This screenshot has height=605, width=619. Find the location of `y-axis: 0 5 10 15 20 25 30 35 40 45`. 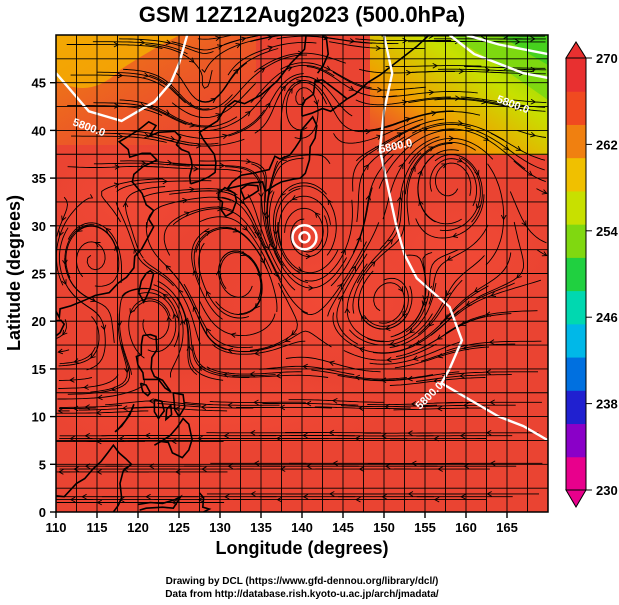

y-axis: 0 5 10 15 20 25 30 35 40 45 is located at coordinates (44, 298).